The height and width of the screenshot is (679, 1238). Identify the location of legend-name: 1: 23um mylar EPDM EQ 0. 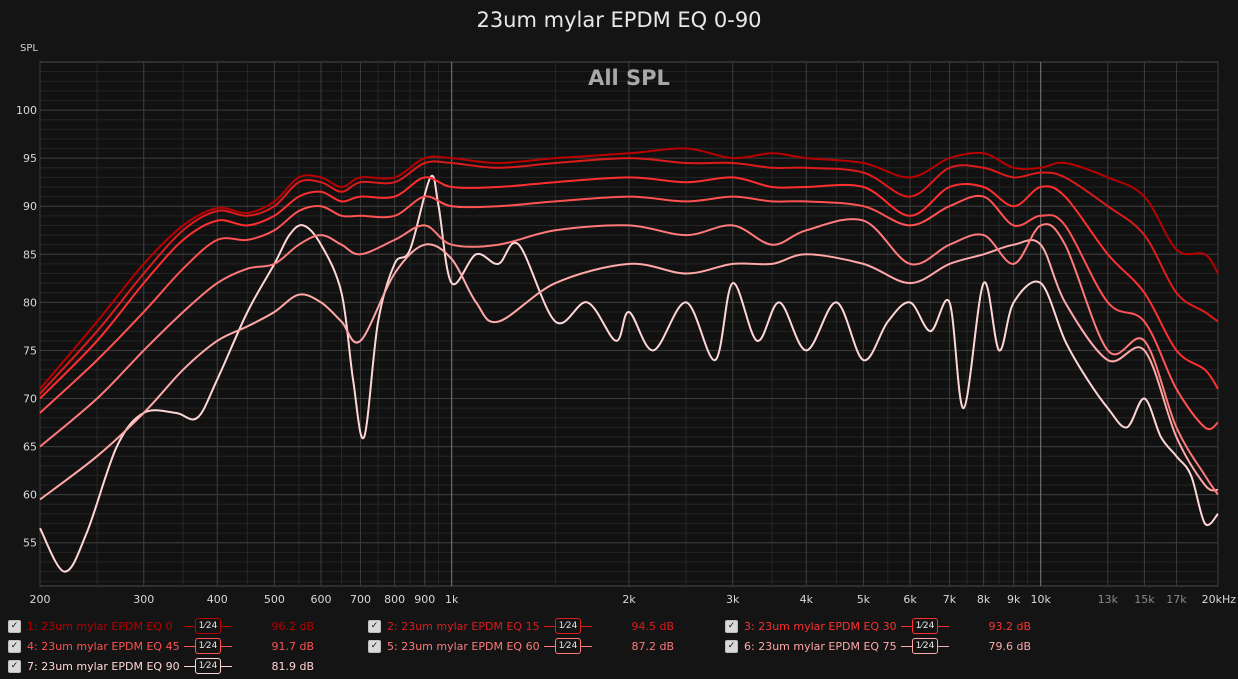
(100, 626).